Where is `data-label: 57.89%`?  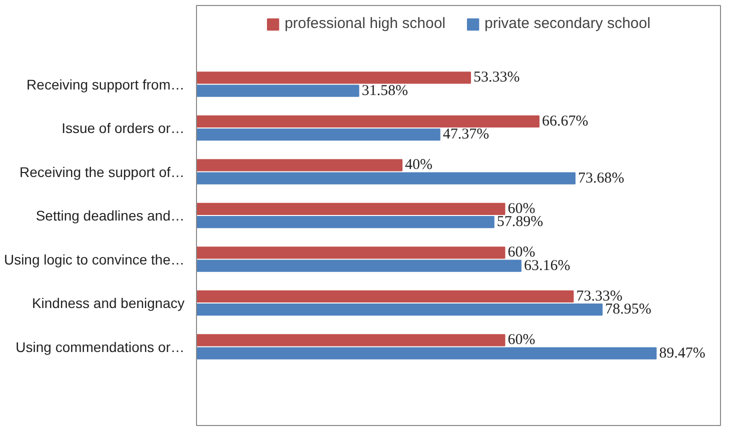 data-label: 57.89% is located at coordinates (520, 222).